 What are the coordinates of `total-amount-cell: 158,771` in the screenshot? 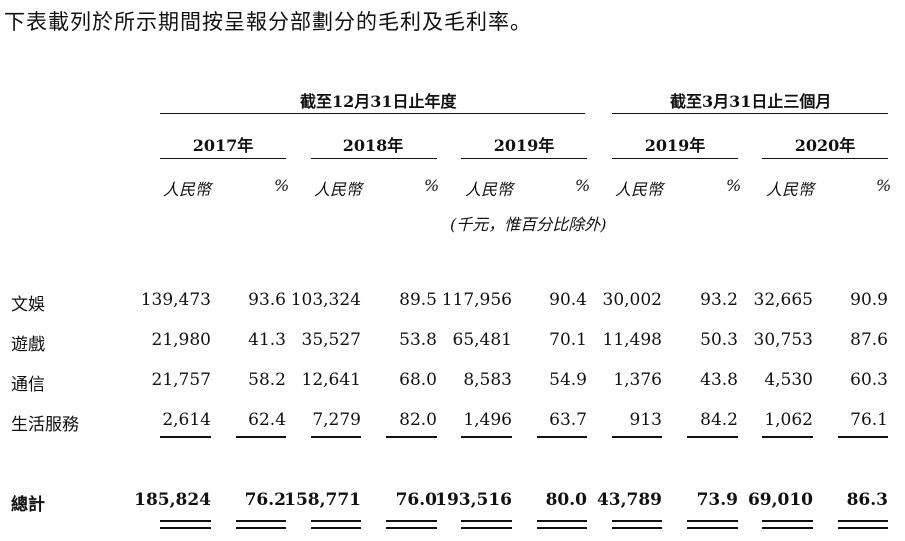 It's located at (322, 500).